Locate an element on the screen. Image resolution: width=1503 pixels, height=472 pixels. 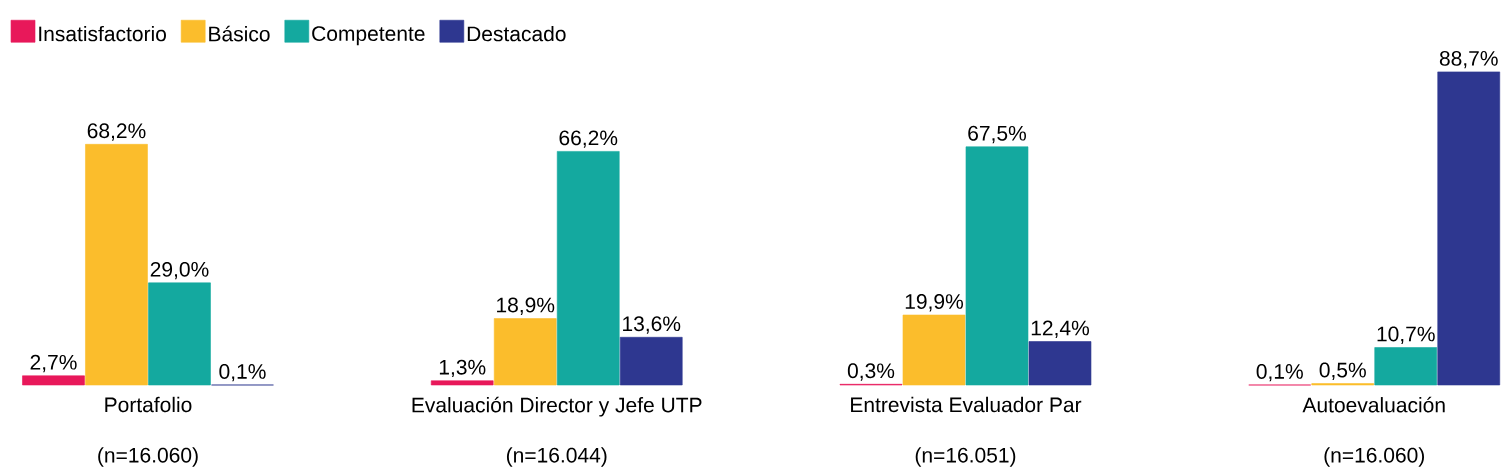
data-label: 19,9% is located at coordinates (934, 303).